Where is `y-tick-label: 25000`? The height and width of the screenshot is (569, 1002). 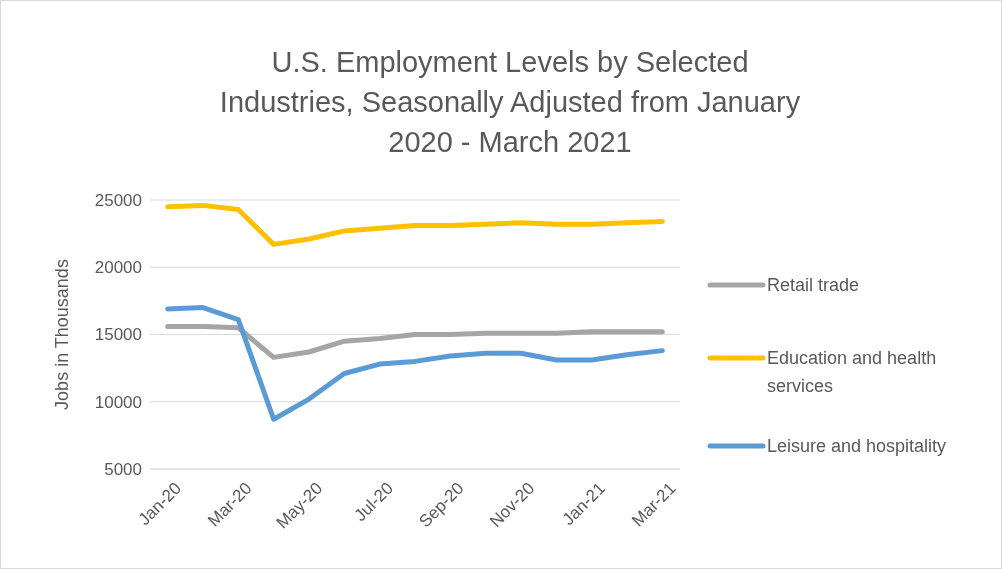
y-tick-label: 25000 is located at coordinates (118, 200).